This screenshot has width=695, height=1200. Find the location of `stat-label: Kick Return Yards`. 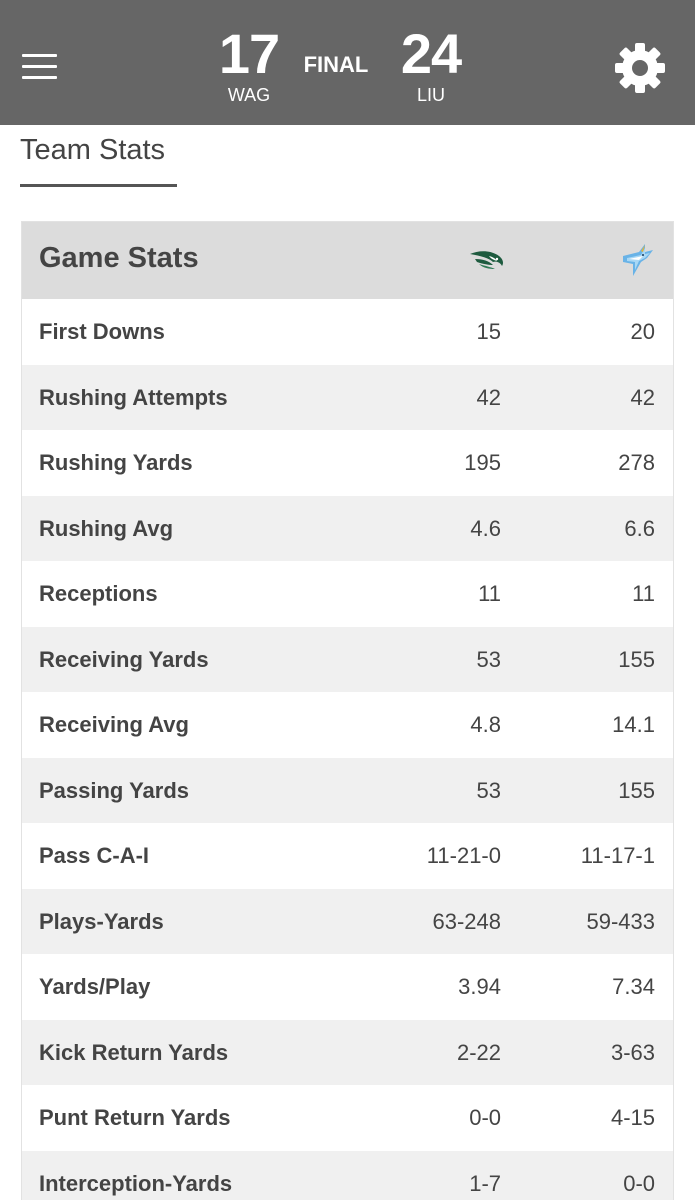

stat-label: Kick Return Yards is located at coordinates (134, 1052).